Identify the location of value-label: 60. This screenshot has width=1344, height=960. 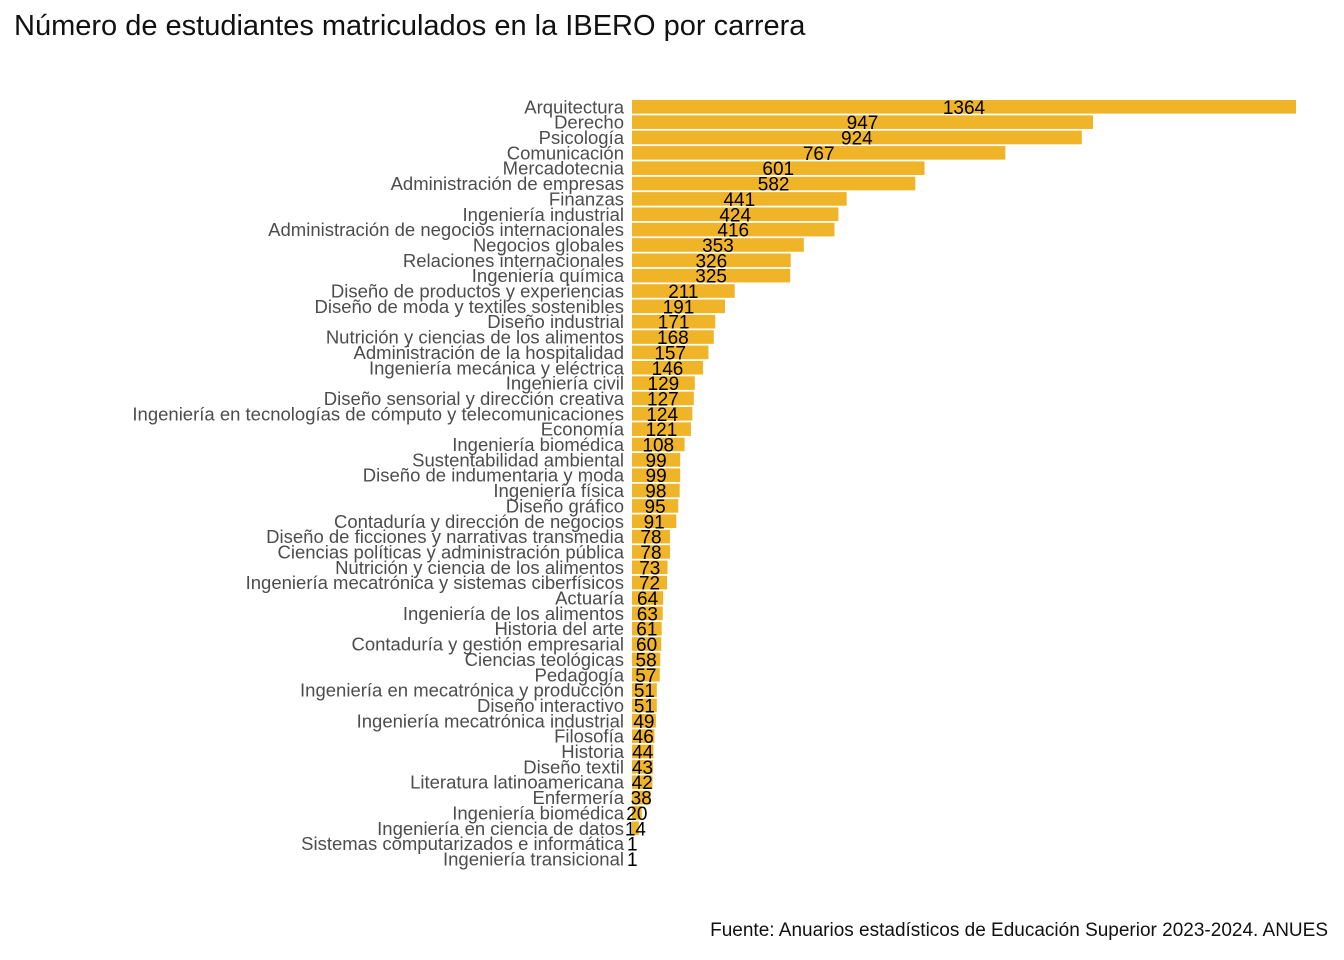
(646, 645).